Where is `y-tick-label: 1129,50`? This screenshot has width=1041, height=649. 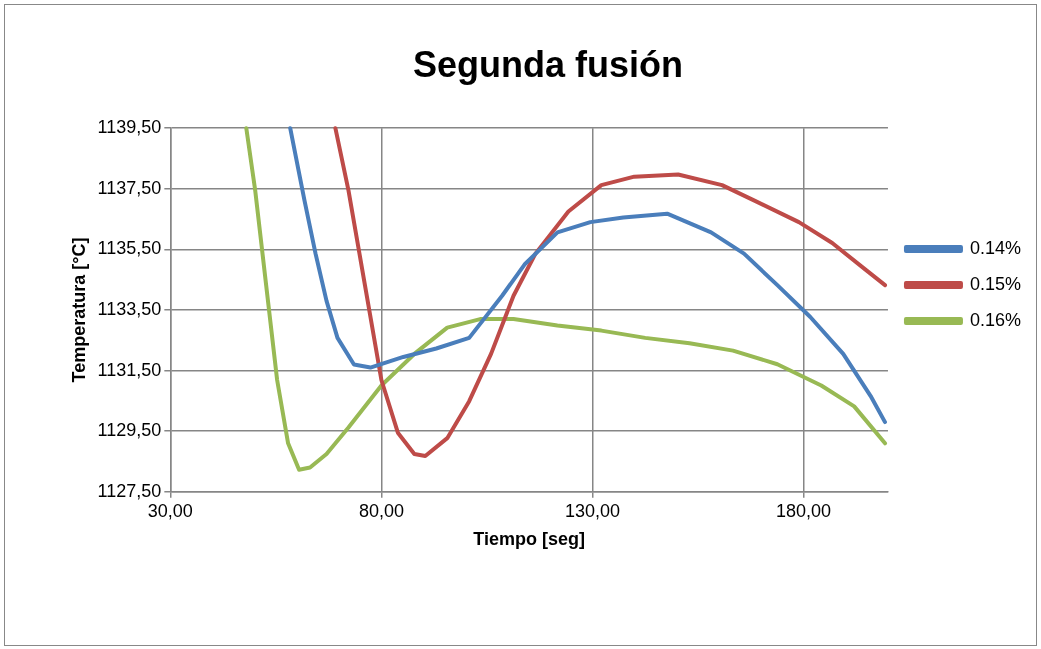 y-tick-label: 1129,50 is located at coordinates (129, 430).